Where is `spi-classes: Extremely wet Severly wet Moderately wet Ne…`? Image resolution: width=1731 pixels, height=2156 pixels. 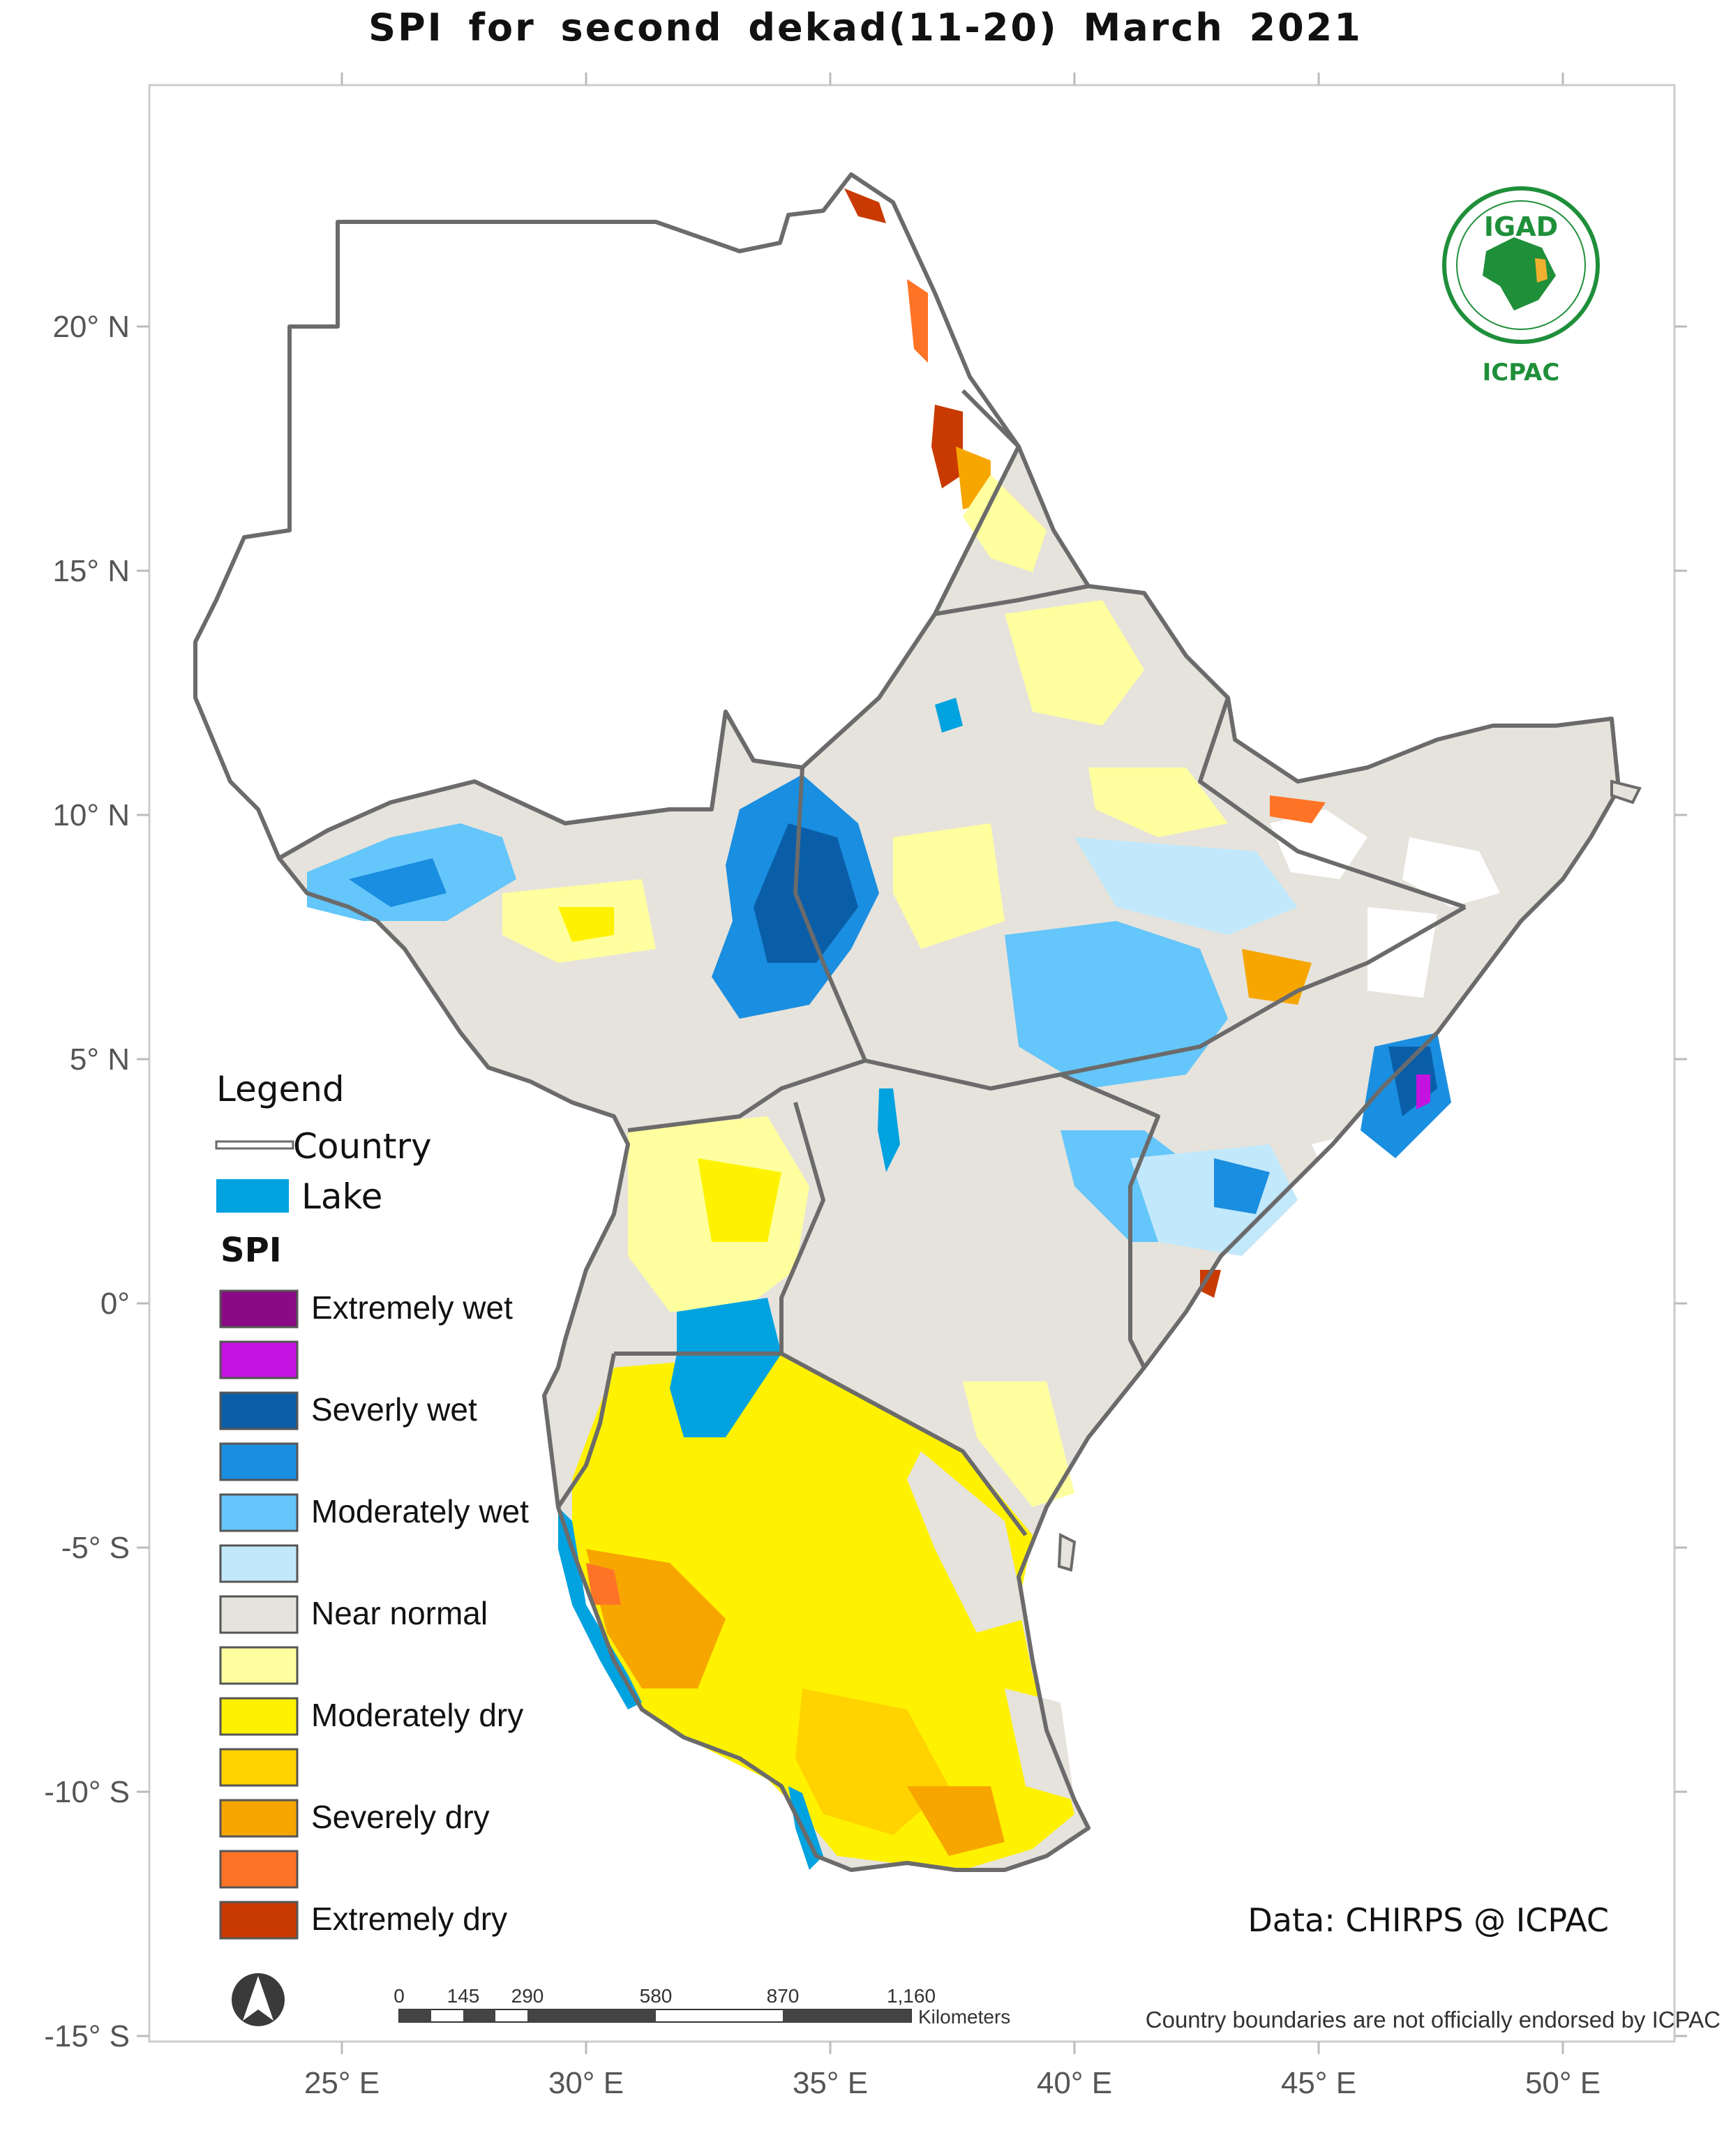 spi-classes: Extremely wet Severly wet Moderately wet Ne… is located at coordinates (374, 1614).